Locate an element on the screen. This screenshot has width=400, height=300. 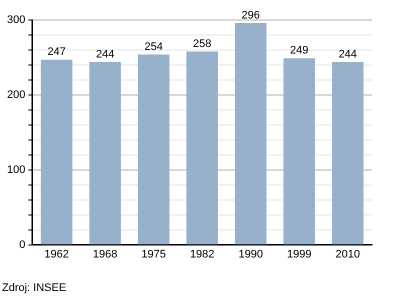
data-label: 254 is located at coordinates (153, 47).